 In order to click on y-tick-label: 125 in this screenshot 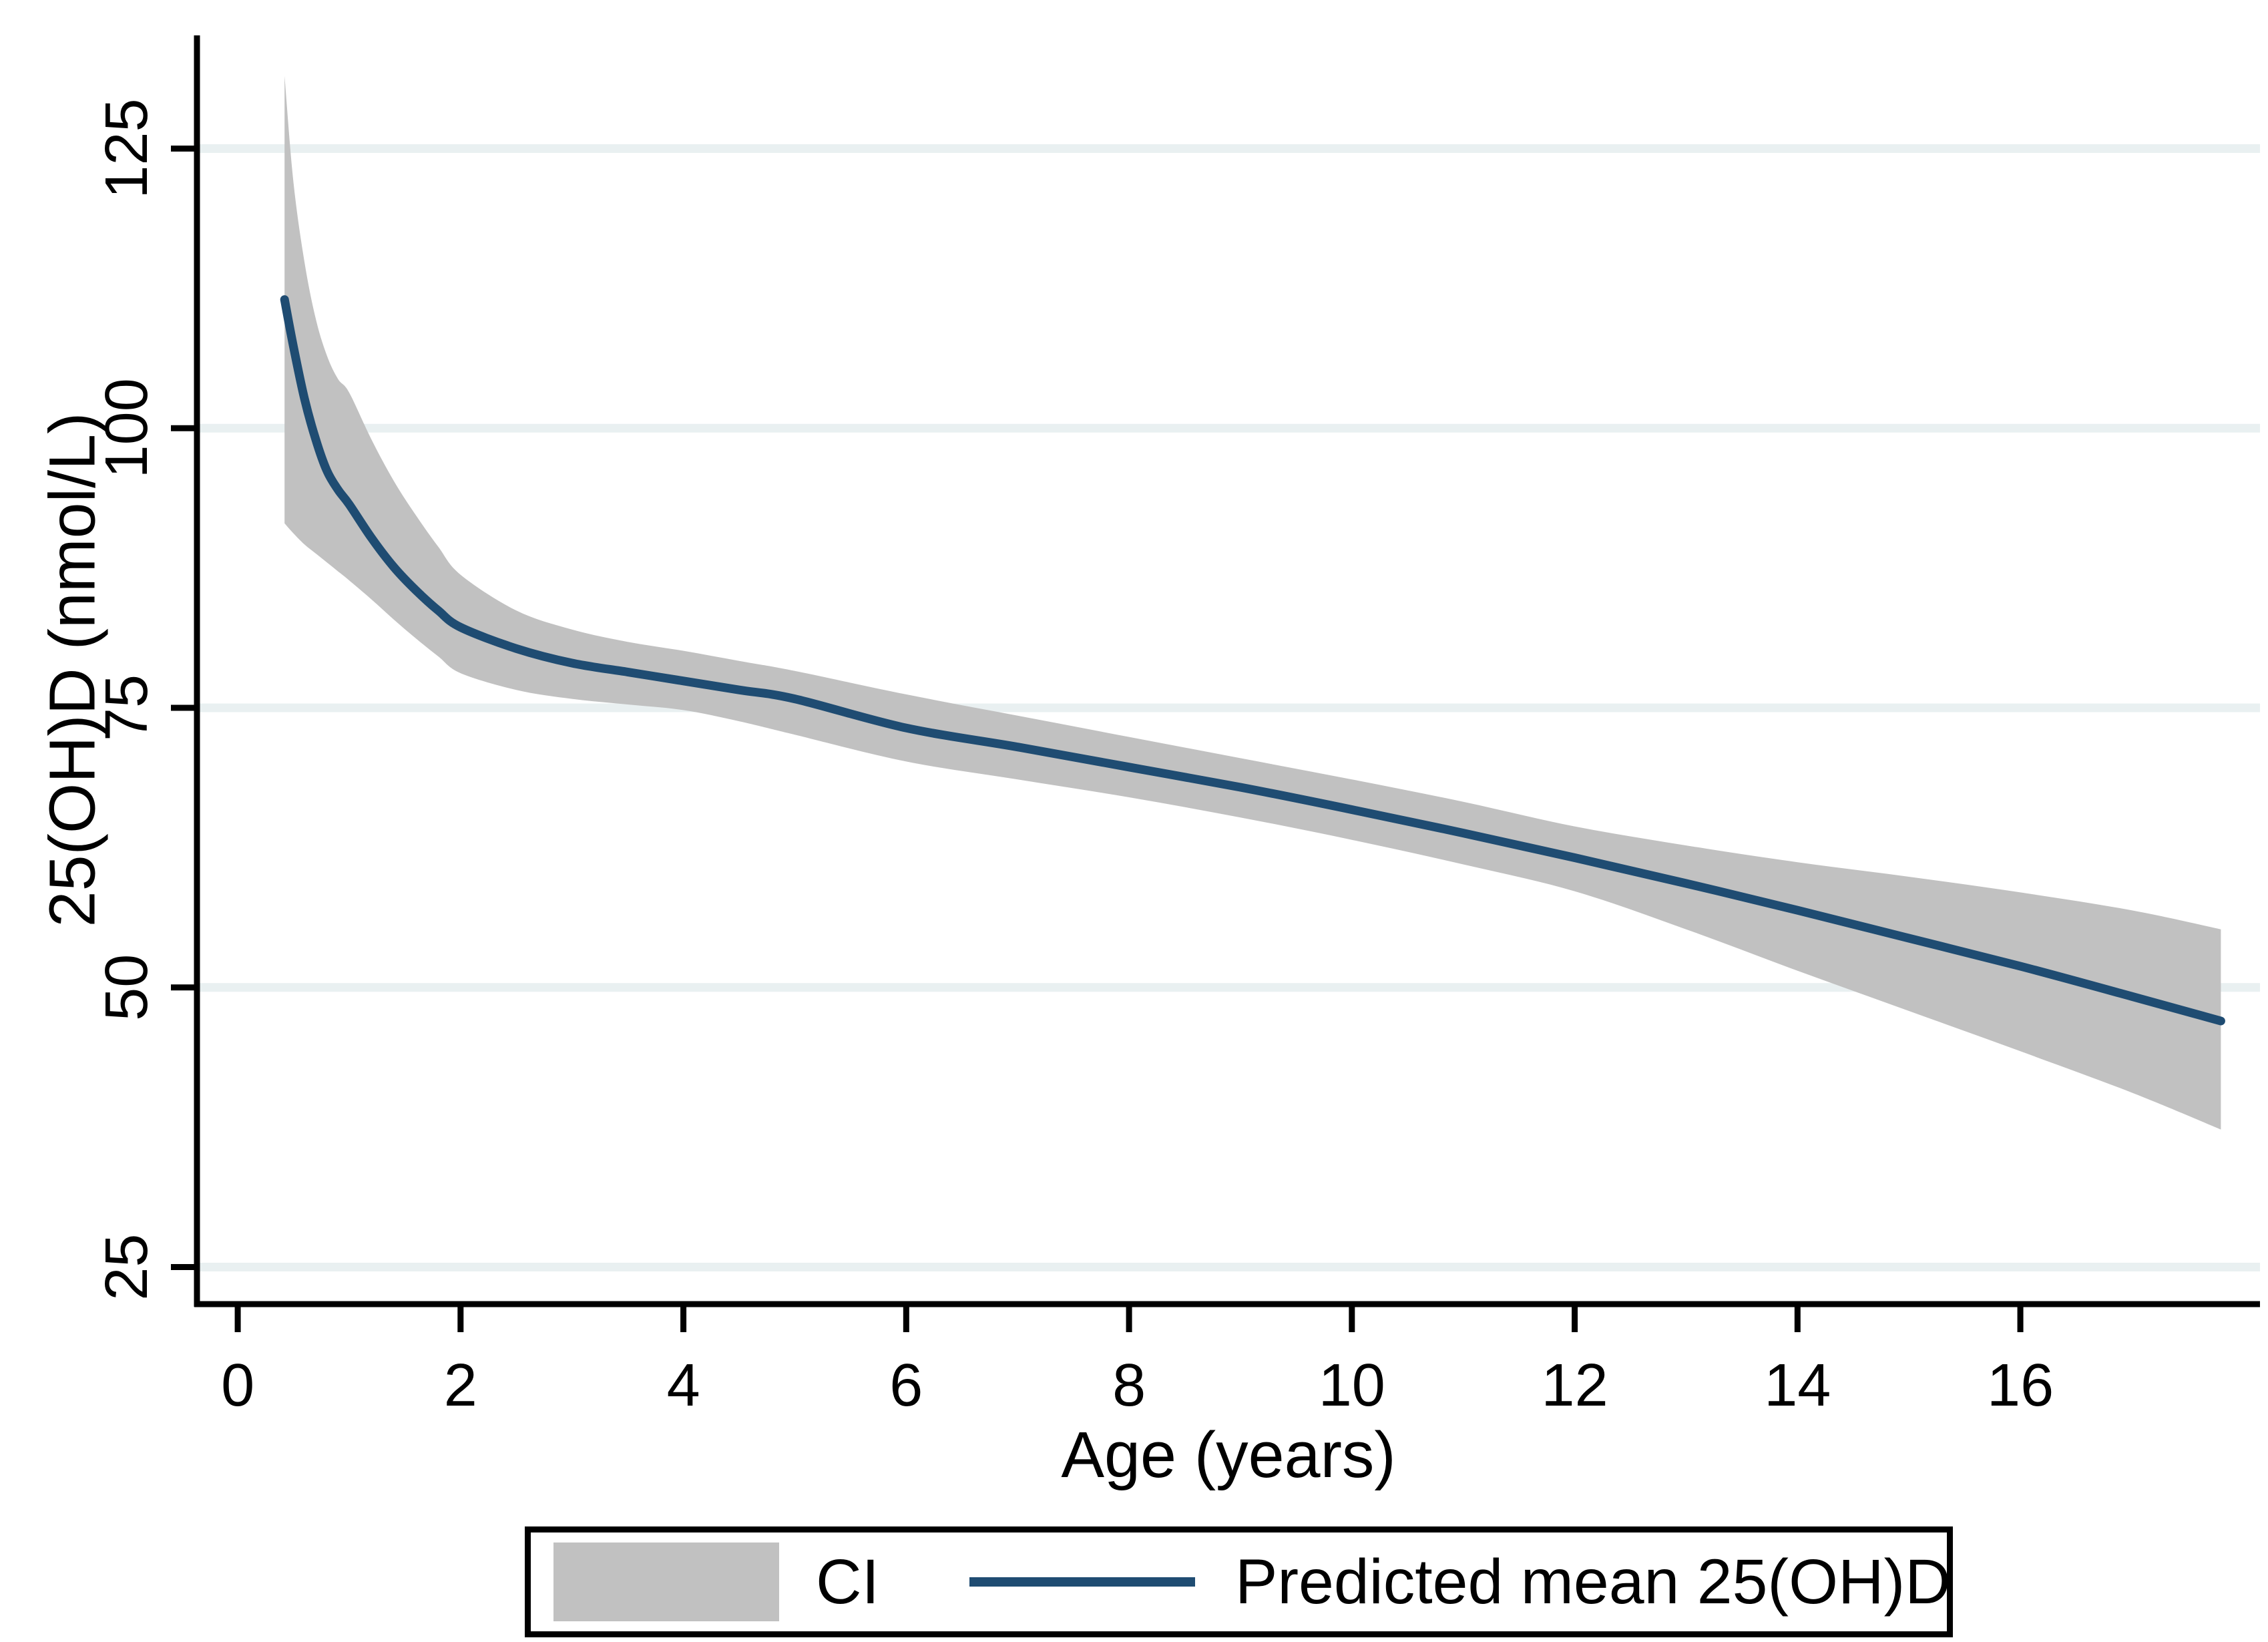, I will do `click(126, 148)`.